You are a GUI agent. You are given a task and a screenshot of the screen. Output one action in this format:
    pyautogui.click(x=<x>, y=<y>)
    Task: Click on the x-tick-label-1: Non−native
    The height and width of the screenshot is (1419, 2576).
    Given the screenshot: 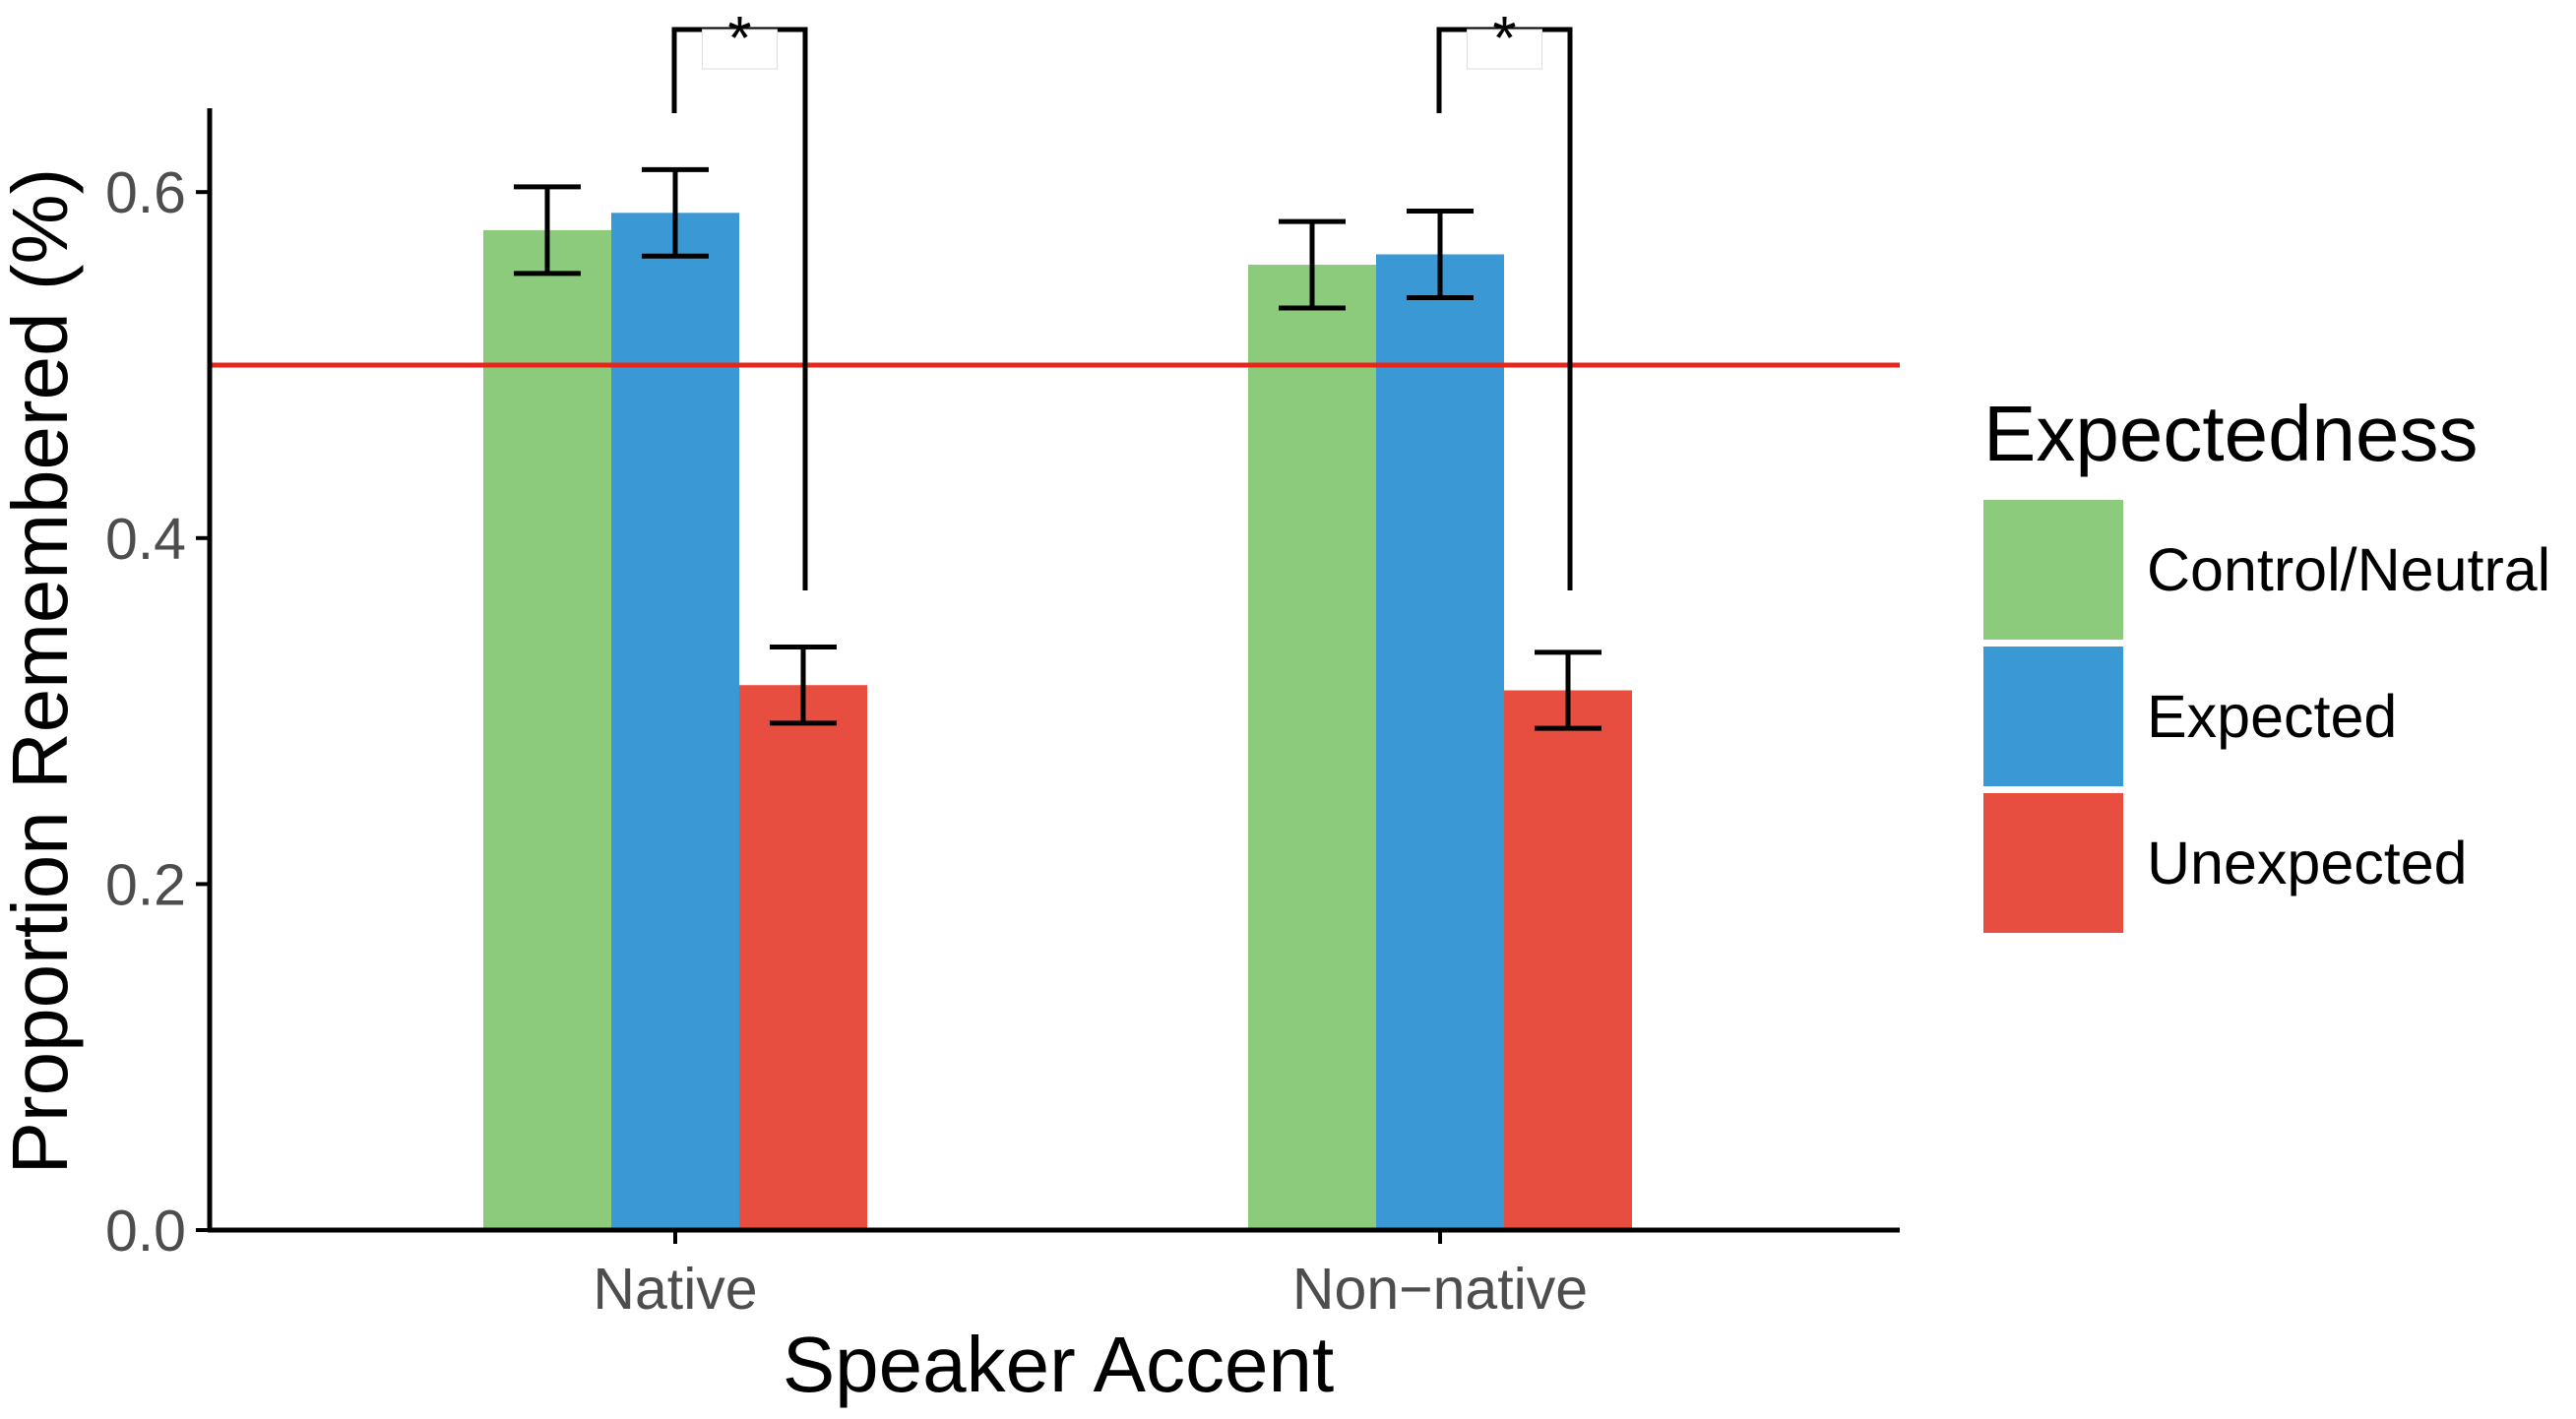 What is the action you would take?
    pyautogui.click(x=1440, y=1289)
    